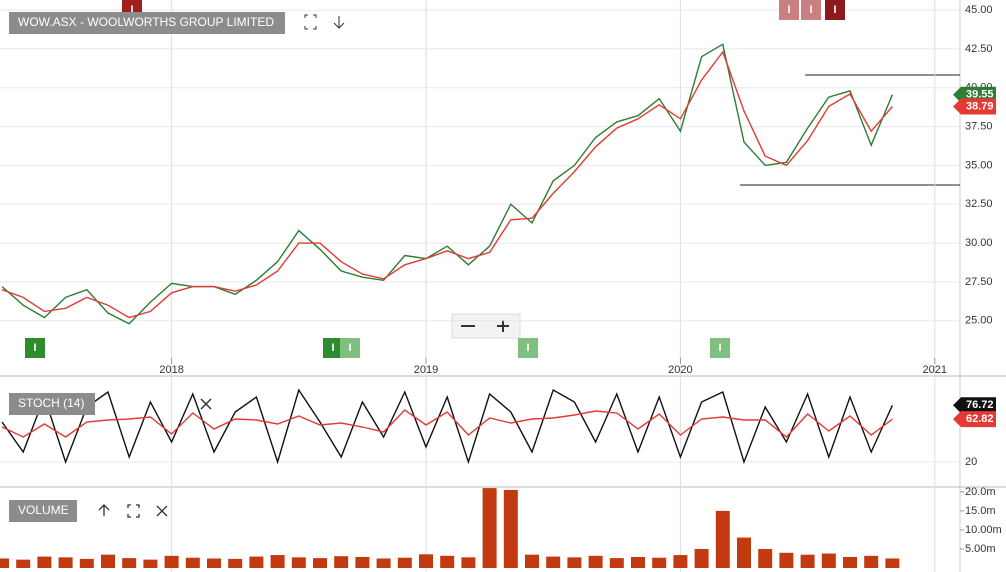  What do you see at coordinates (206, 404) in the screenshot?
I see `close-icon` at bounding box center [206, 404].